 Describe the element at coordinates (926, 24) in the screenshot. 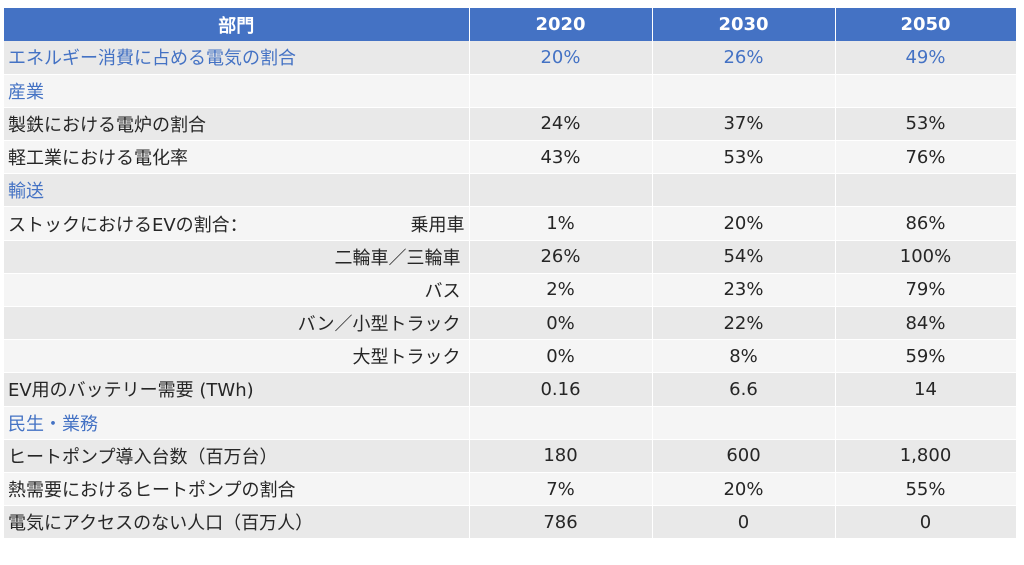

I see `header-2050: 2050` at that location.